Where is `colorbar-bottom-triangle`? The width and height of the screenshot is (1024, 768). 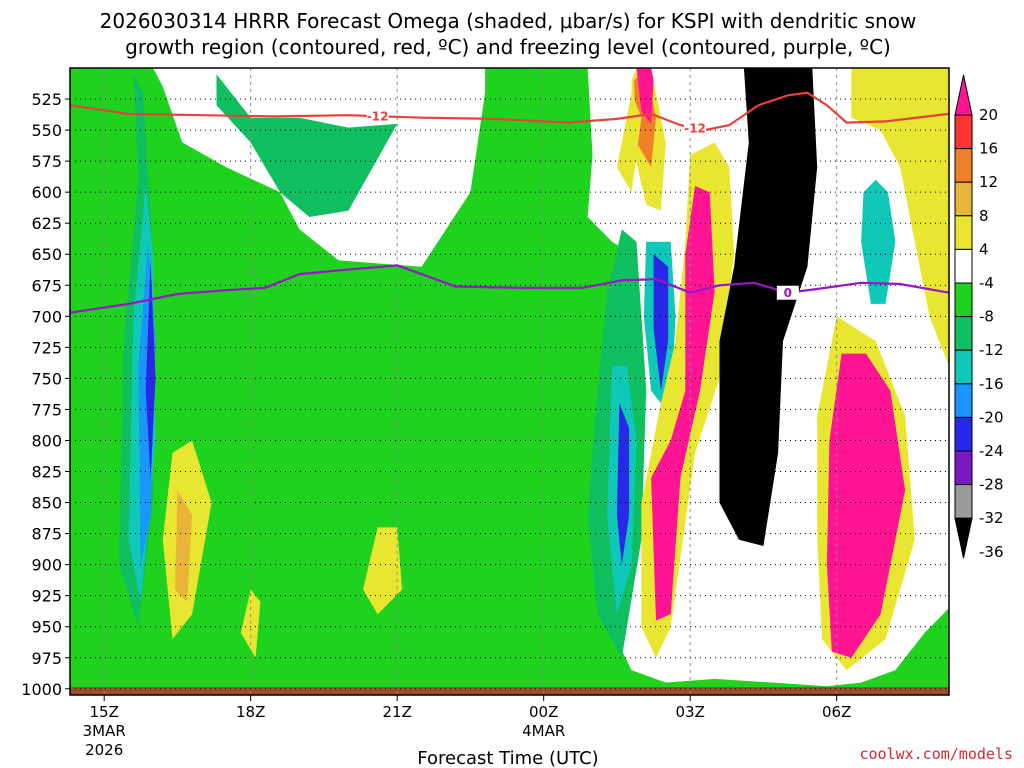 colorbar-bottom-triangle is located at coordinates (963, 538).